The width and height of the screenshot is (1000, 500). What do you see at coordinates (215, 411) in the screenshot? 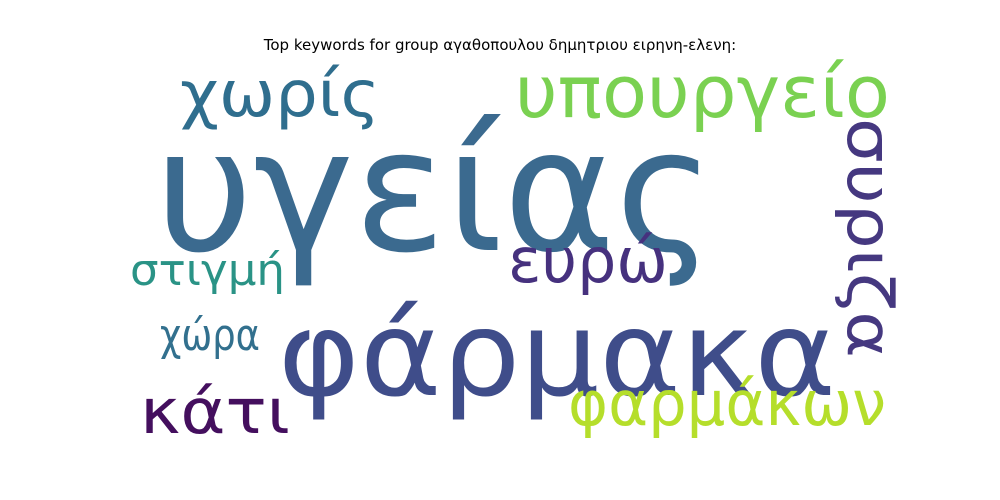
I see `cloud-word: κάτι` at bounding box center [215, 411].